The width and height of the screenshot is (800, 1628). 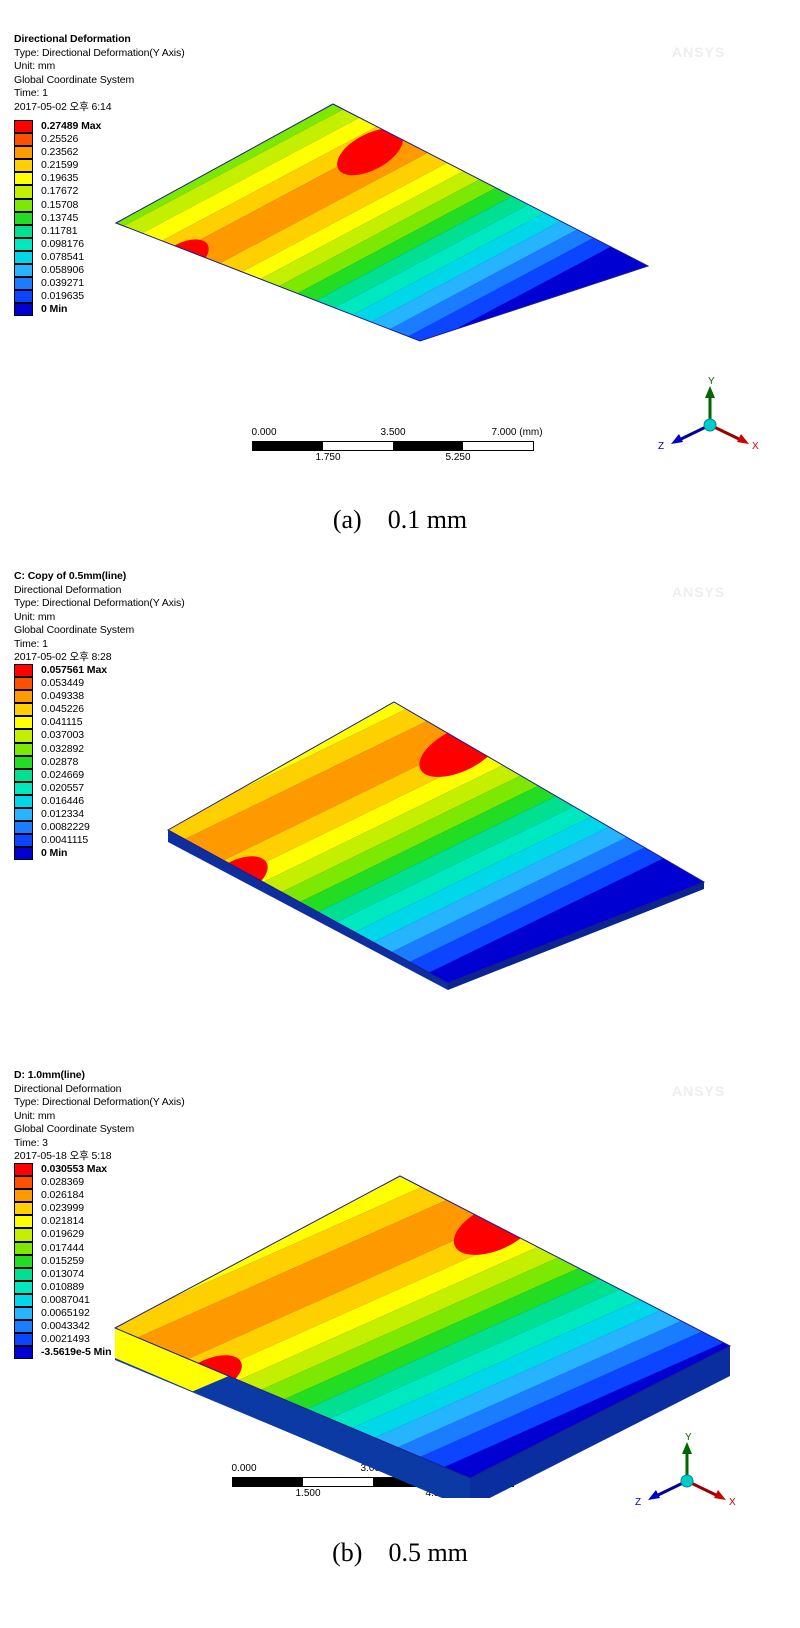 I want to click on legend-value-label: 0.0041115, so click(x=65, y=840).